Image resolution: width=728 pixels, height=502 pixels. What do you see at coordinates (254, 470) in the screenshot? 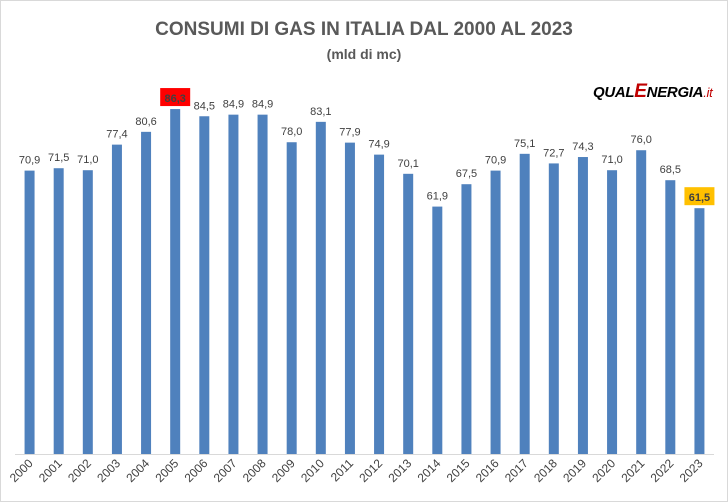
I see `x-tick-2008: 2008` at bounding box center [254, 470].